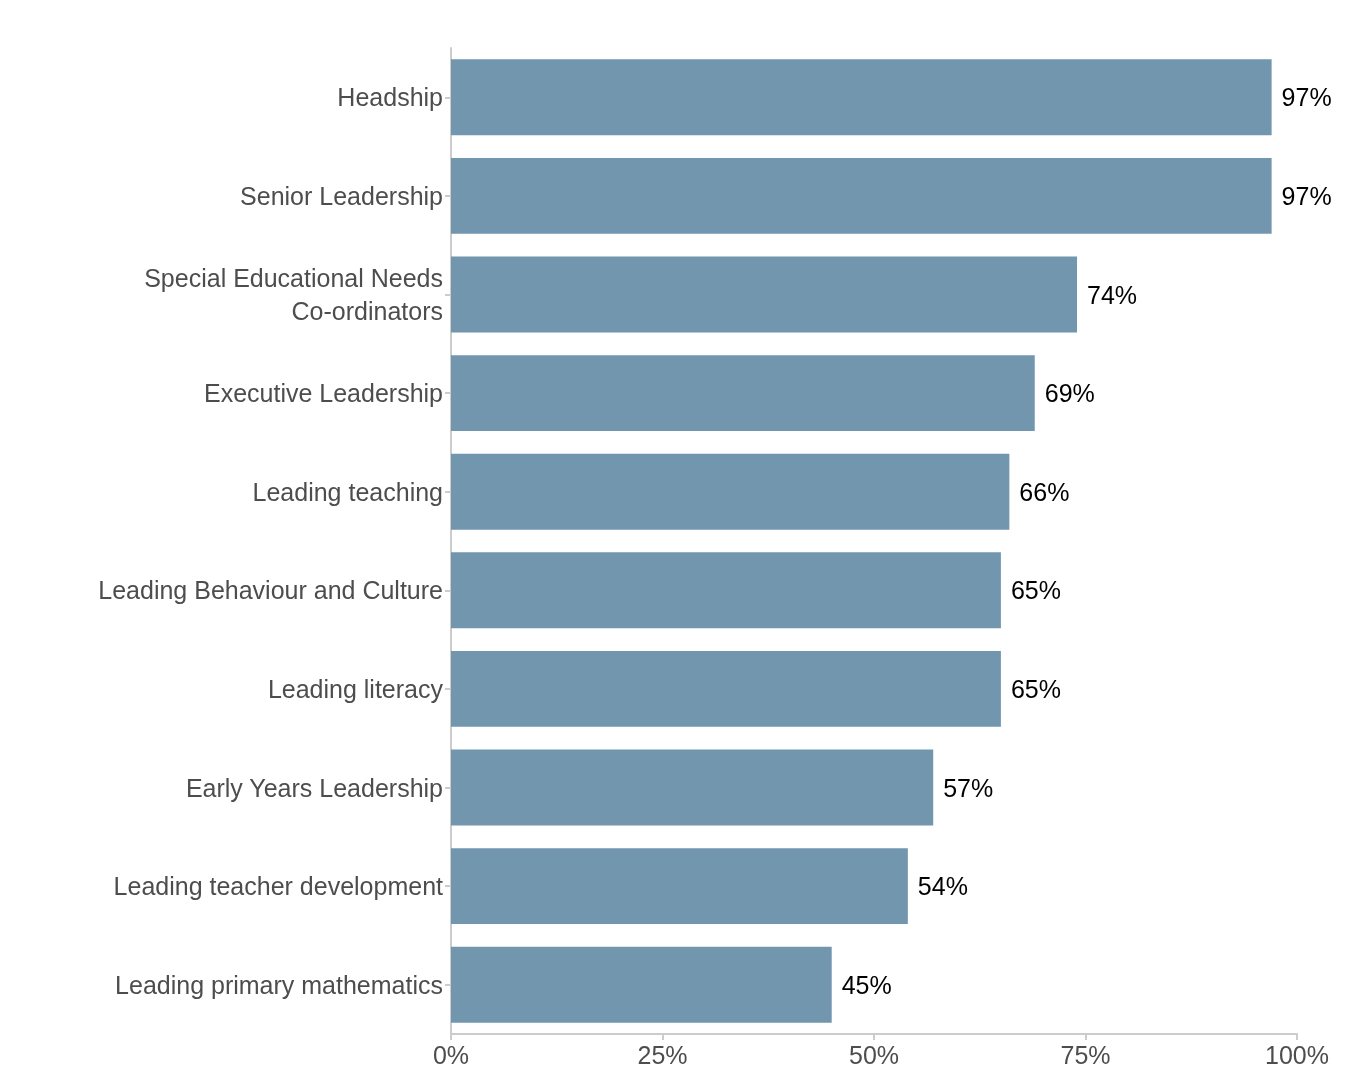 This screenshot has height=1075, width=1363. What do you see at coordinates (270, 590) in the screenshot?
I see `y-tick-label: Leading Behaviour and Culture` at bounding box center [270, 590].